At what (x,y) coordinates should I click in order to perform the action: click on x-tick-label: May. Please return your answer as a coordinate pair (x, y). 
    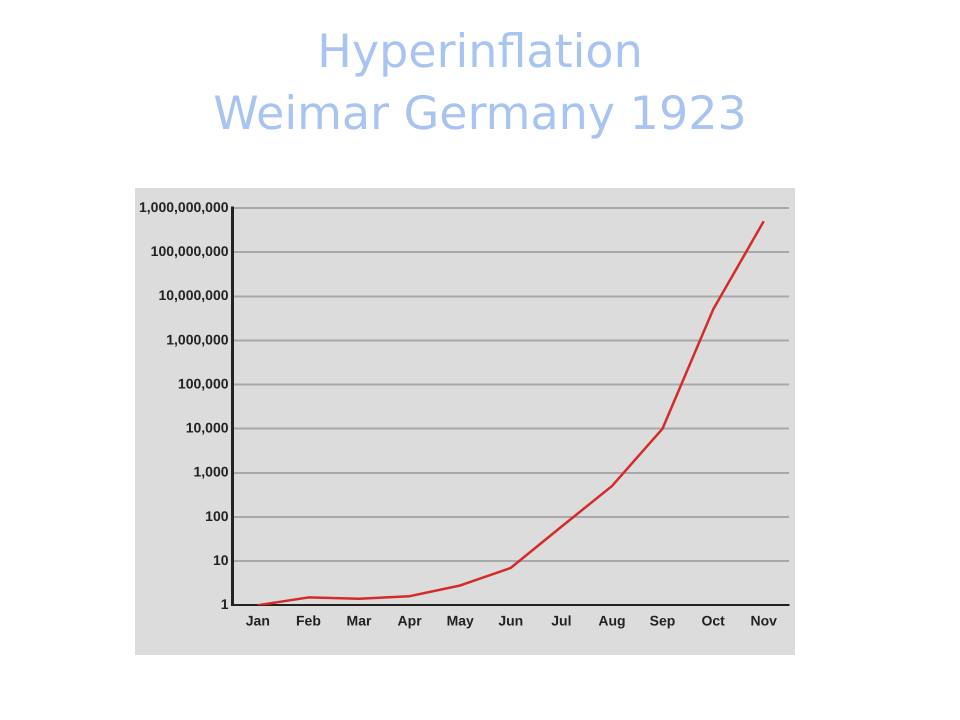
    Looking at the image, I should click on (460, 620).